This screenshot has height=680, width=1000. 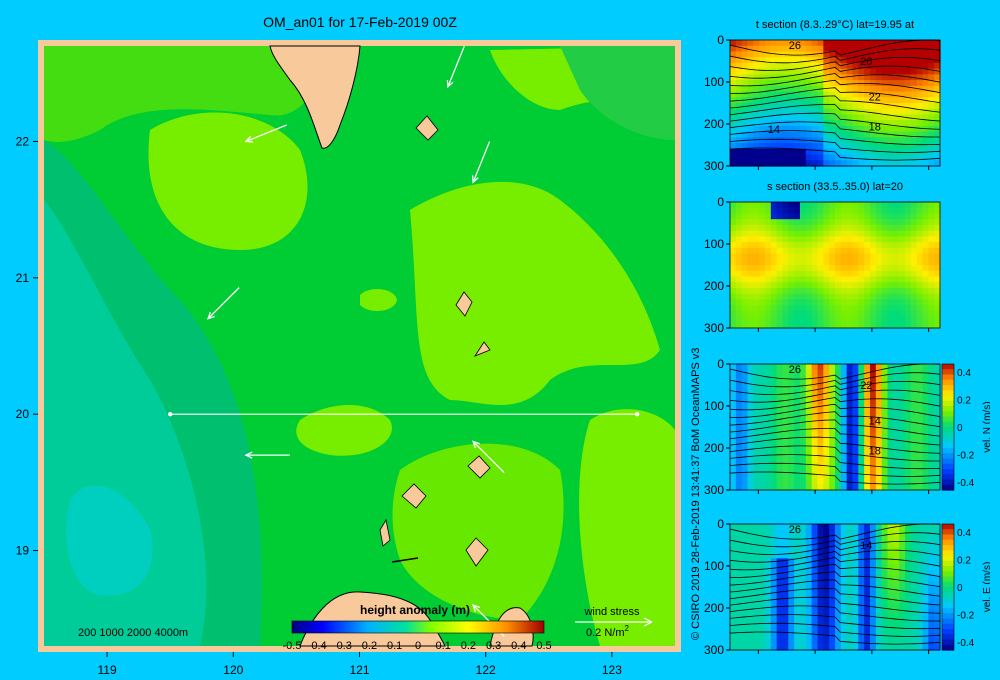 What do you see at coordinates (315, 97) in the screenshot?
I see `land-taiwan` at bounding box center [315, 97].